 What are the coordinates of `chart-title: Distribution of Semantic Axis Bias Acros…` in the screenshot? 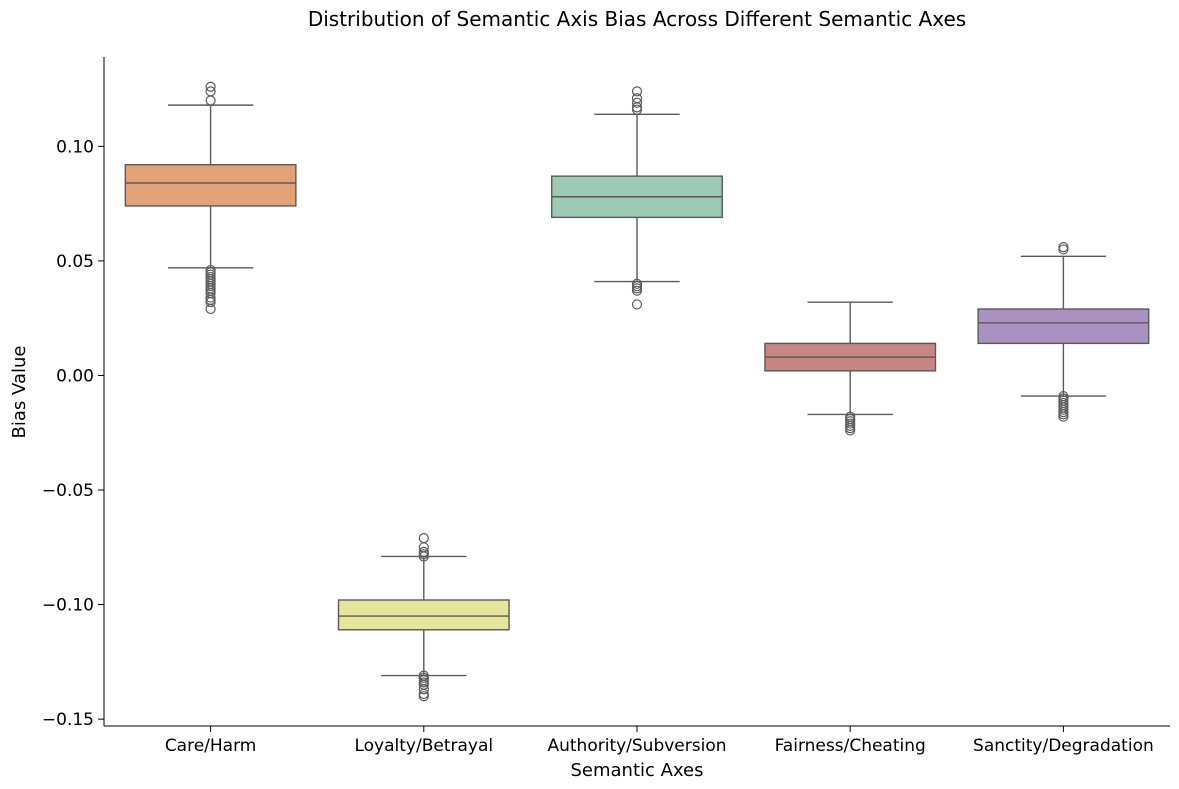 It's located at (637, 19).